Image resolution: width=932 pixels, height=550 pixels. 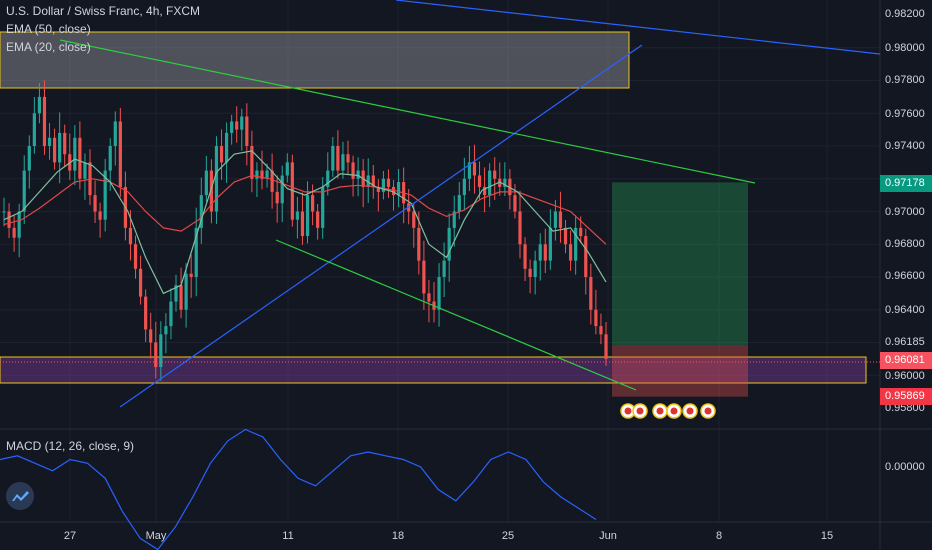 What do you see at coordinates (508, 536) in the screenshot?
I see `x-tick-label: 25` at bounding box center [508, 536].